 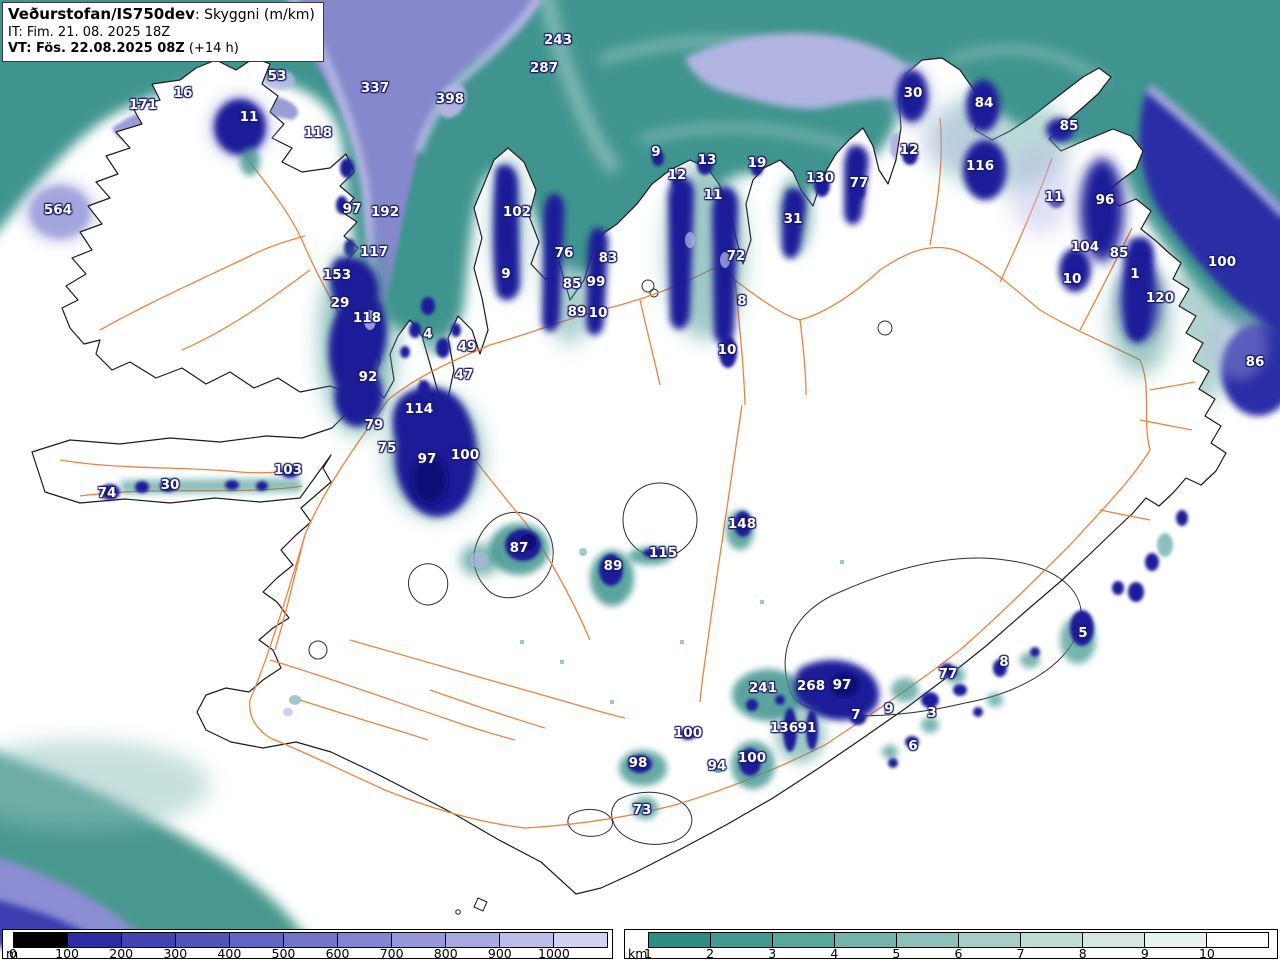 I want to click on legend-meters: 0 100 200 300 400 500 600 700 800 900 1000 m, so click(x=307, y=944).